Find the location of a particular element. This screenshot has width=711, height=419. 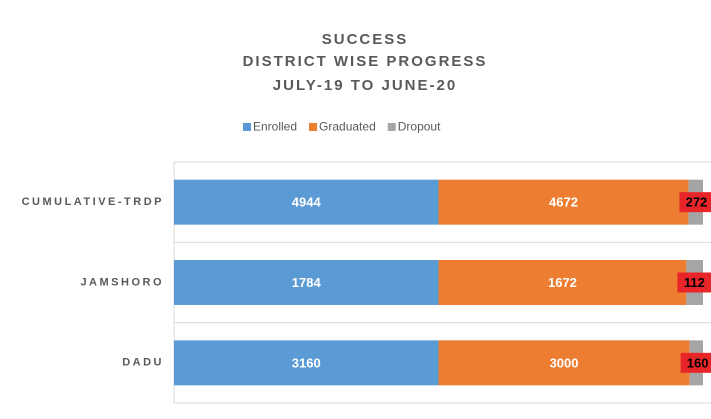

data-label: 272 is located at coordinates (697, 202).